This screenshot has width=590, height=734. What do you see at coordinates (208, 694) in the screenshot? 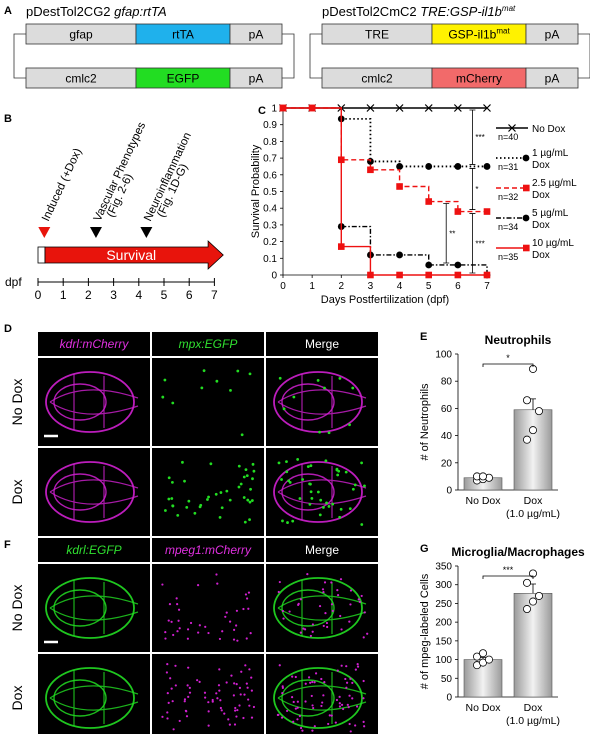
I see `micro-image` at bounding box center [208, 694].